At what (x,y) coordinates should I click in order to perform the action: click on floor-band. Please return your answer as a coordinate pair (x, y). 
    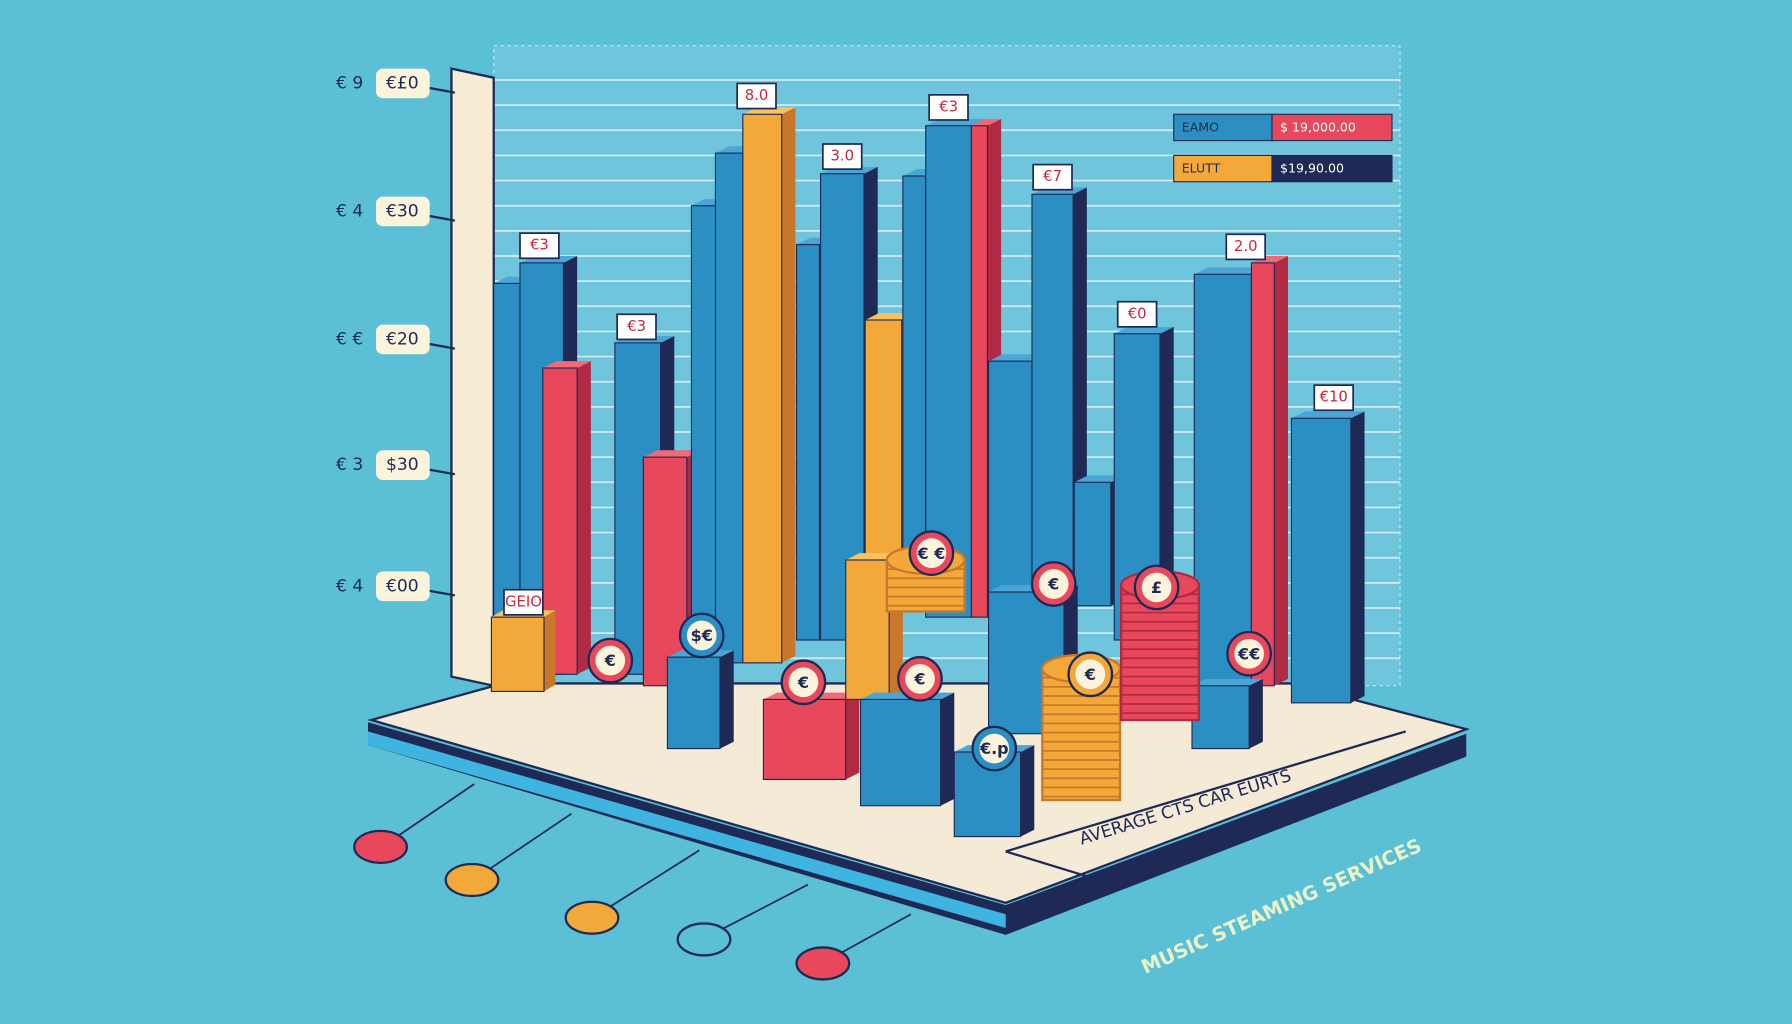
    Looking at the image, I should click on (687, 829).